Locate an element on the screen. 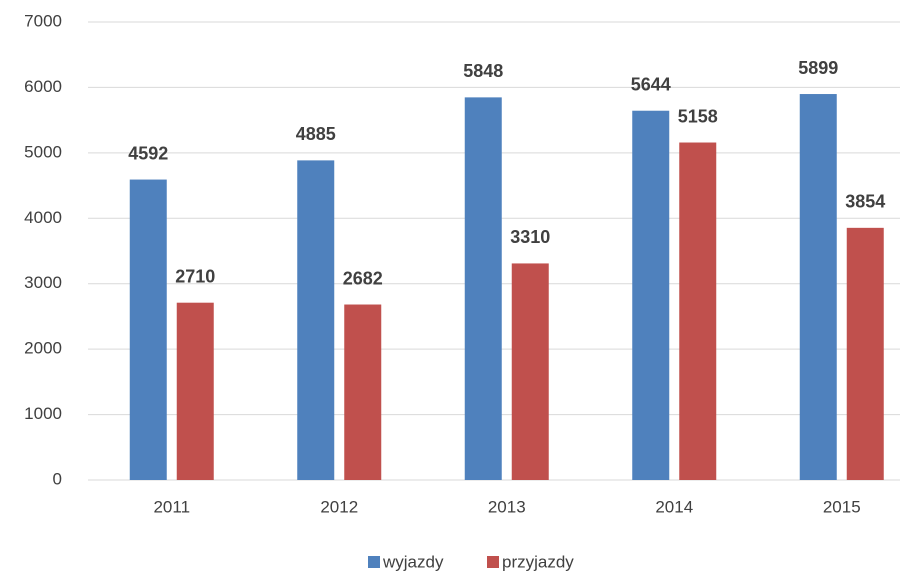 This screenshot has width=906, height=574. y-tick-label: 7000 is located at coordinates (43, 20).